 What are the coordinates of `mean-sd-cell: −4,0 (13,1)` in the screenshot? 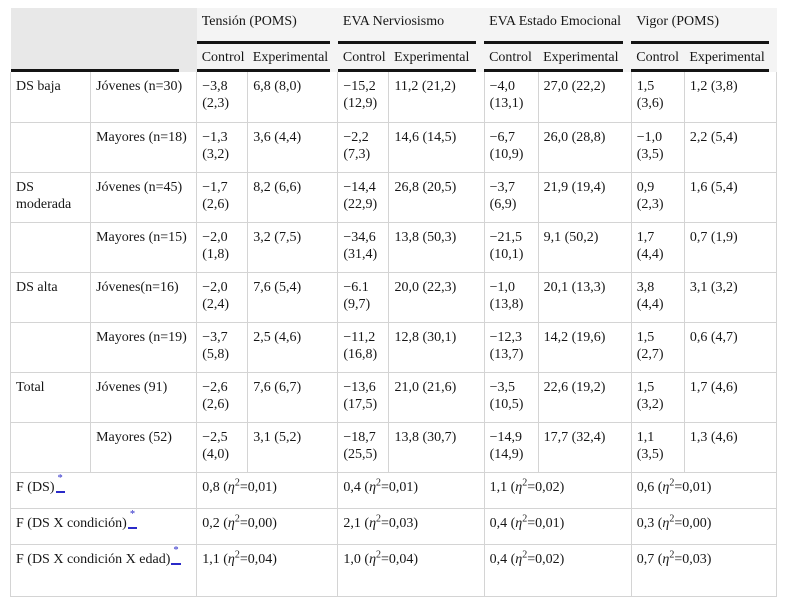 It's located at (511, 97).